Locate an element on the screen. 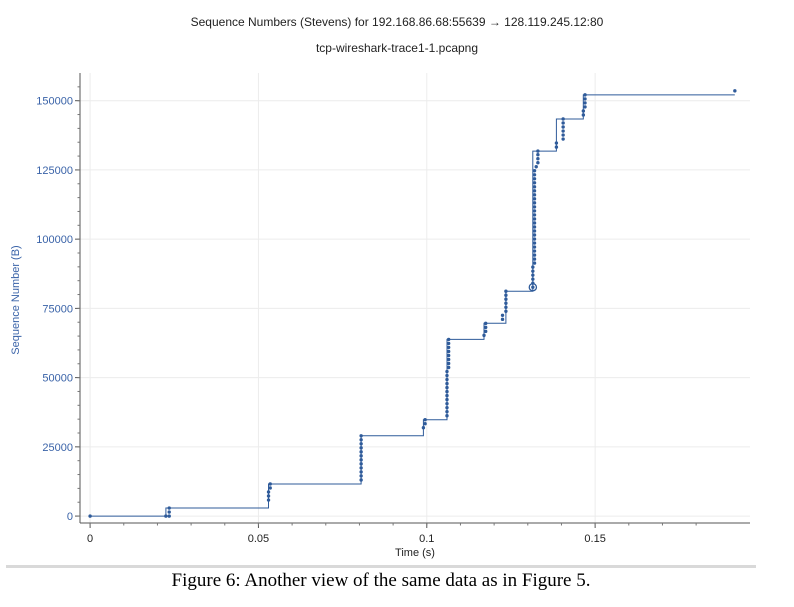 This screenshot has width=794, height=607. y-tick-label: 50000 is located at coordinates (57, 379).